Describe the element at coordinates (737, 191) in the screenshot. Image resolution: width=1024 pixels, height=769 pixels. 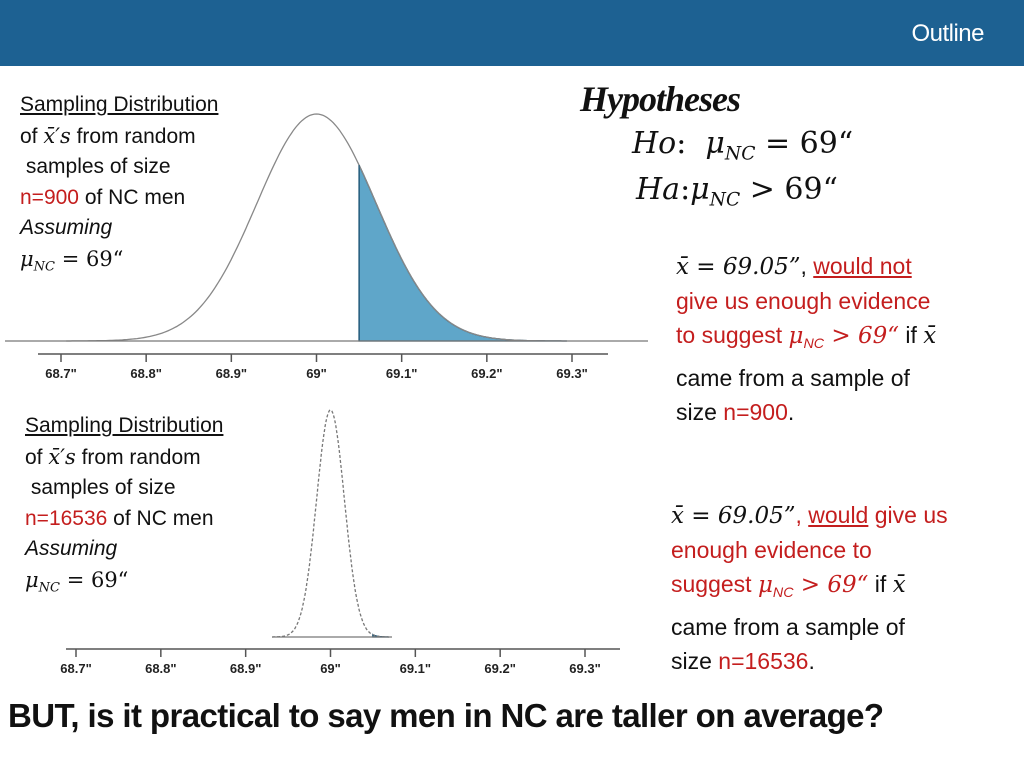
I see `alternative-hypothesis: Ha:μNC > 69“` at that location.